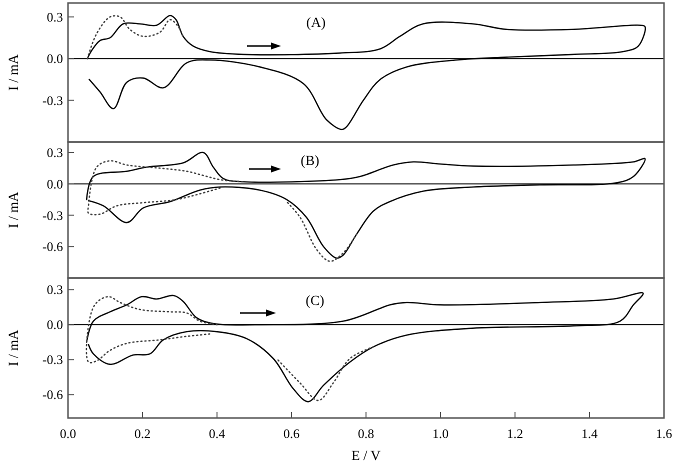 The image size is (679, 471). I want to click on annotation: (A), so click(316, 23).